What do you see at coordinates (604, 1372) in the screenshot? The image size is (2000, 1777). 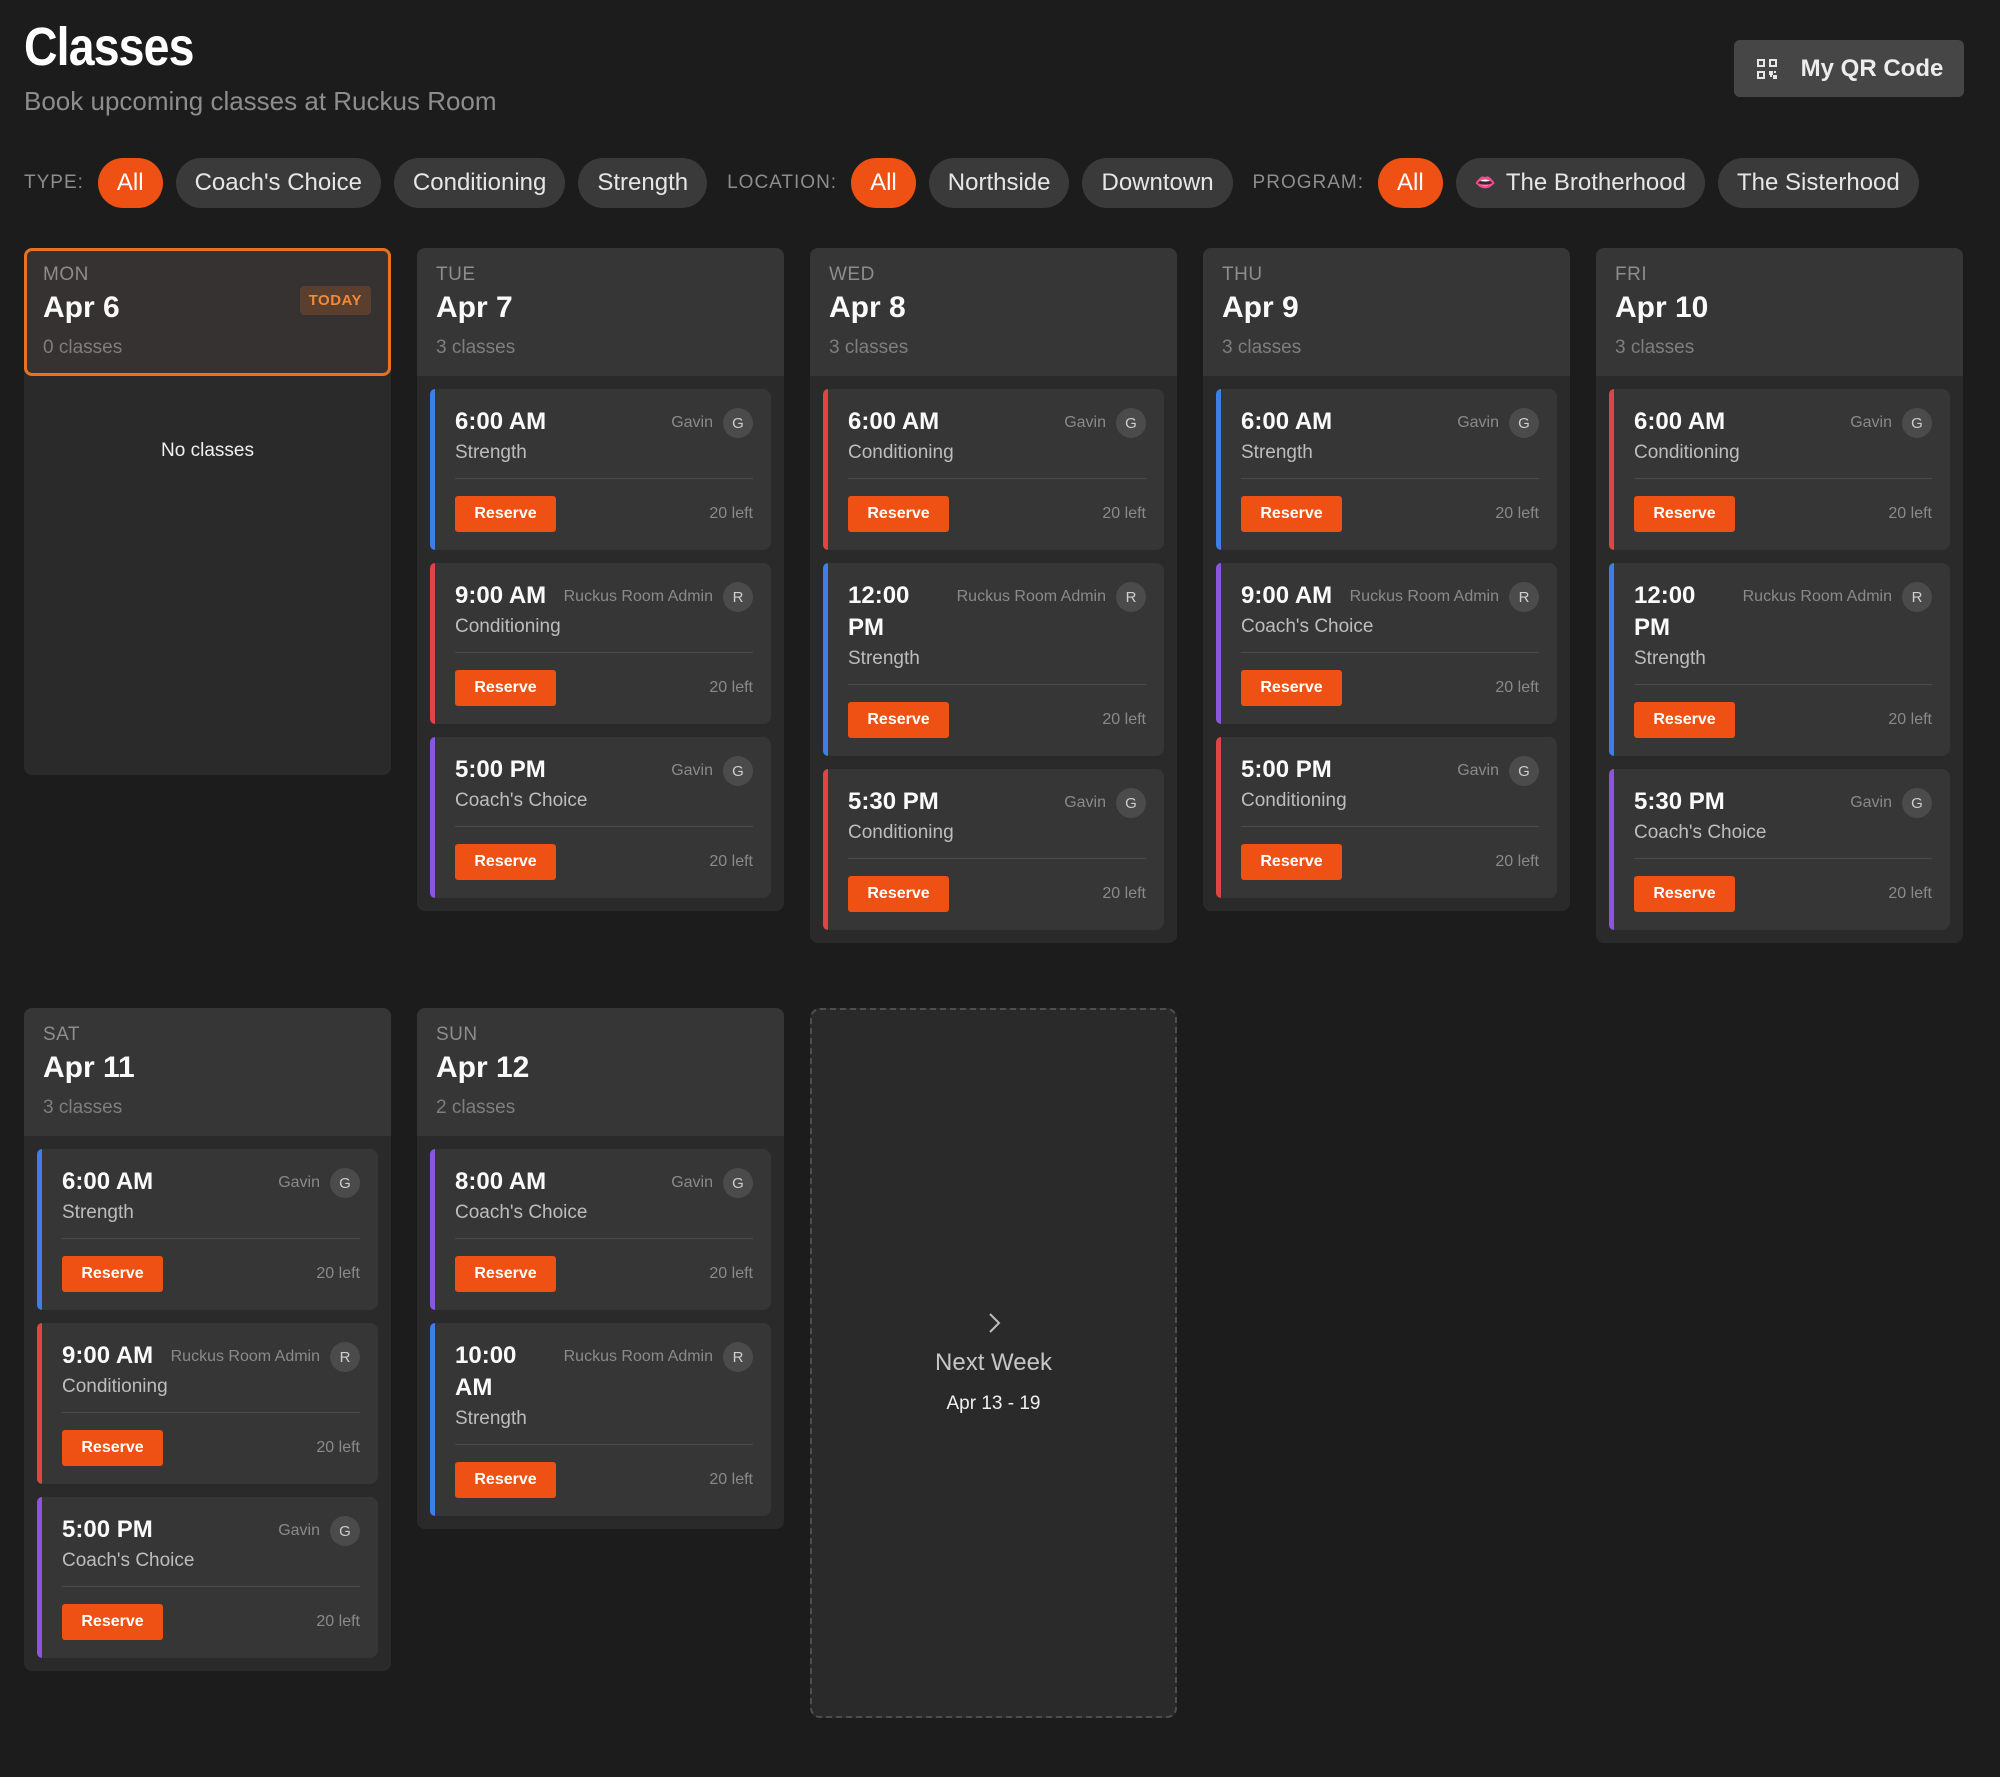 I see `class-card-header: 10:00 AM Ruckus Room Admin R` at bounding box center [604, 1372].